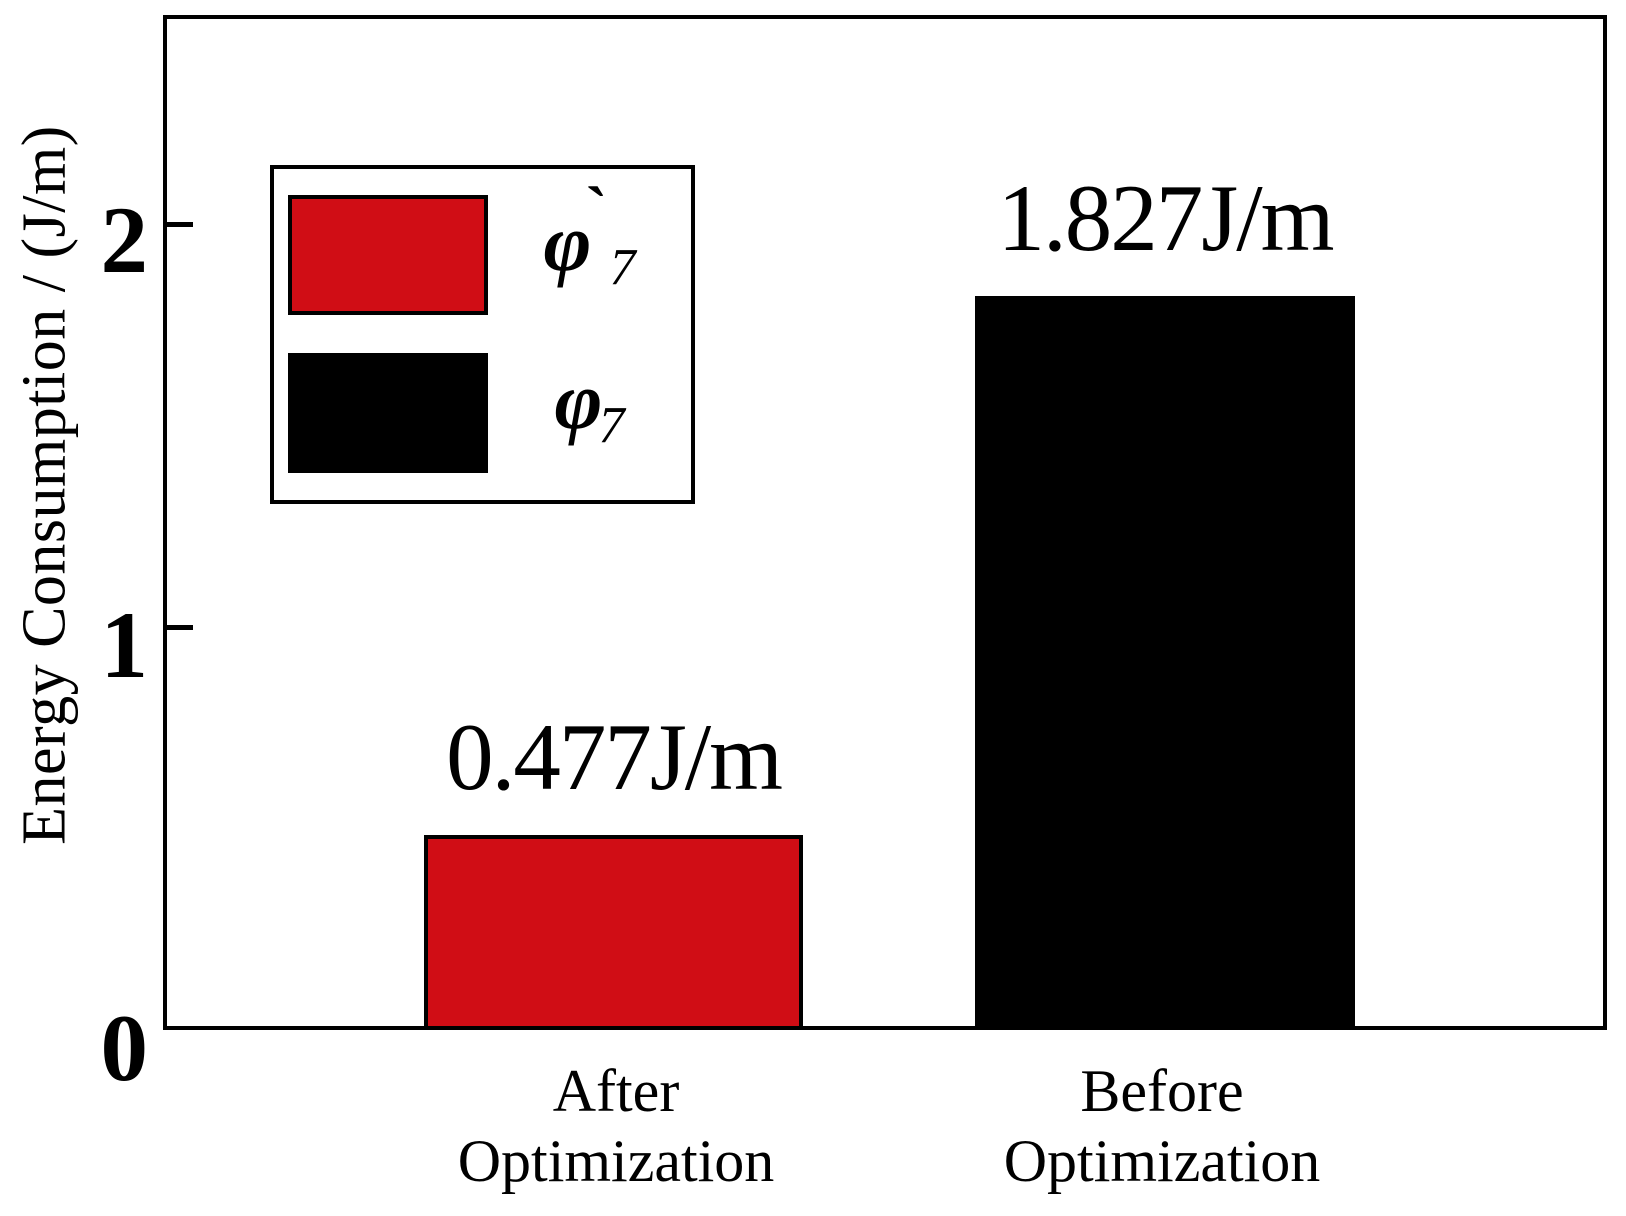  I want to click on y-tick-label-0: 0, so click(124, 1048).